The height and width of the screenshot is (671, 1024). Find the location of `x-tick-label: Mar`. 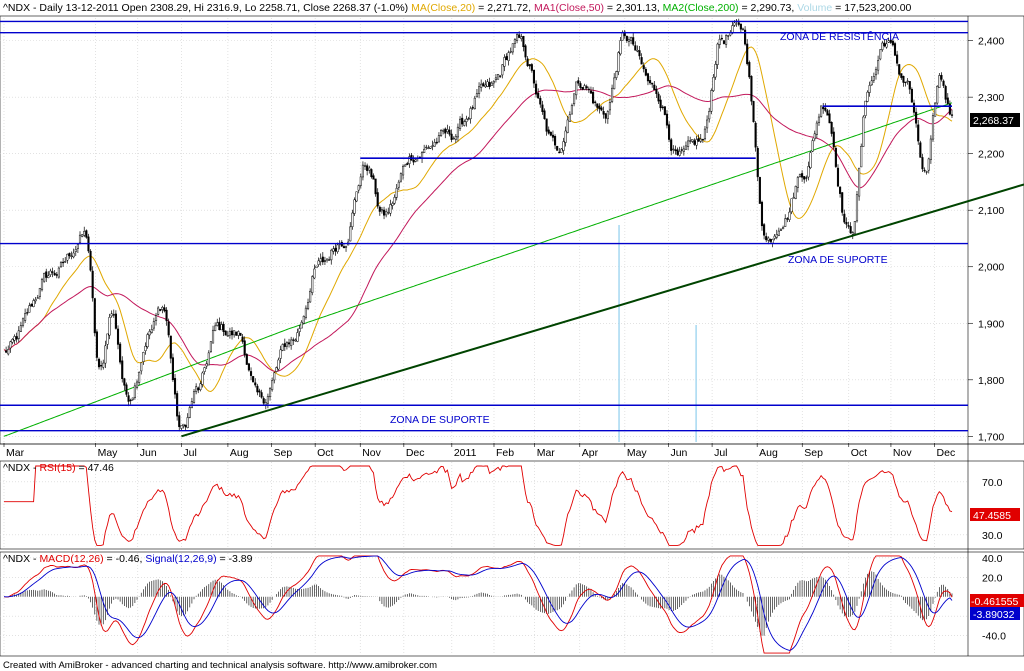

x-tick-label: Mar is located at coordinates (546, 453).